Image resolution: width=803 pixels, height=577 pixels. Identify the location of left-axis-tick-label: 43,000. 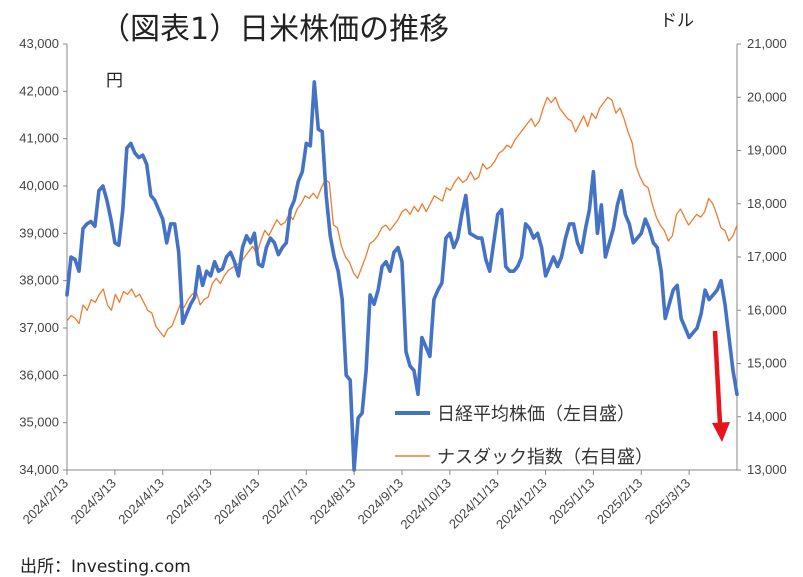
(39, 43).